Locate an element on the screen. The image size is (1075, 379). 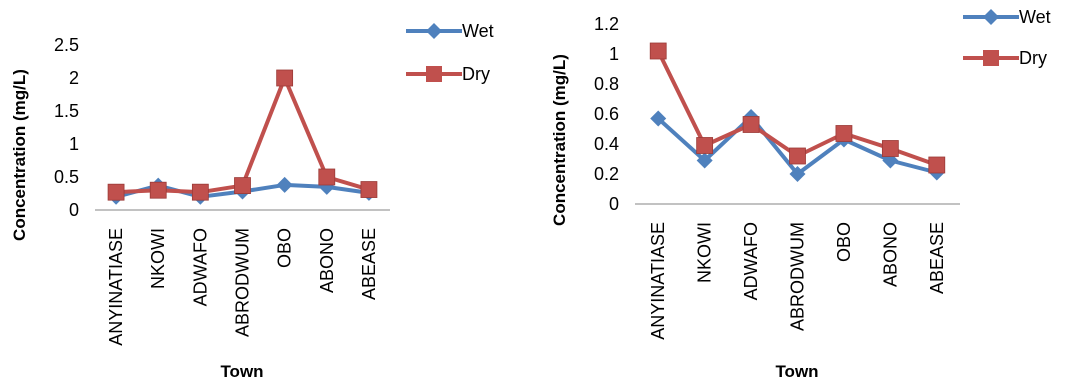
y-tick-label: 0.2 is located at coordinates (606, 174).